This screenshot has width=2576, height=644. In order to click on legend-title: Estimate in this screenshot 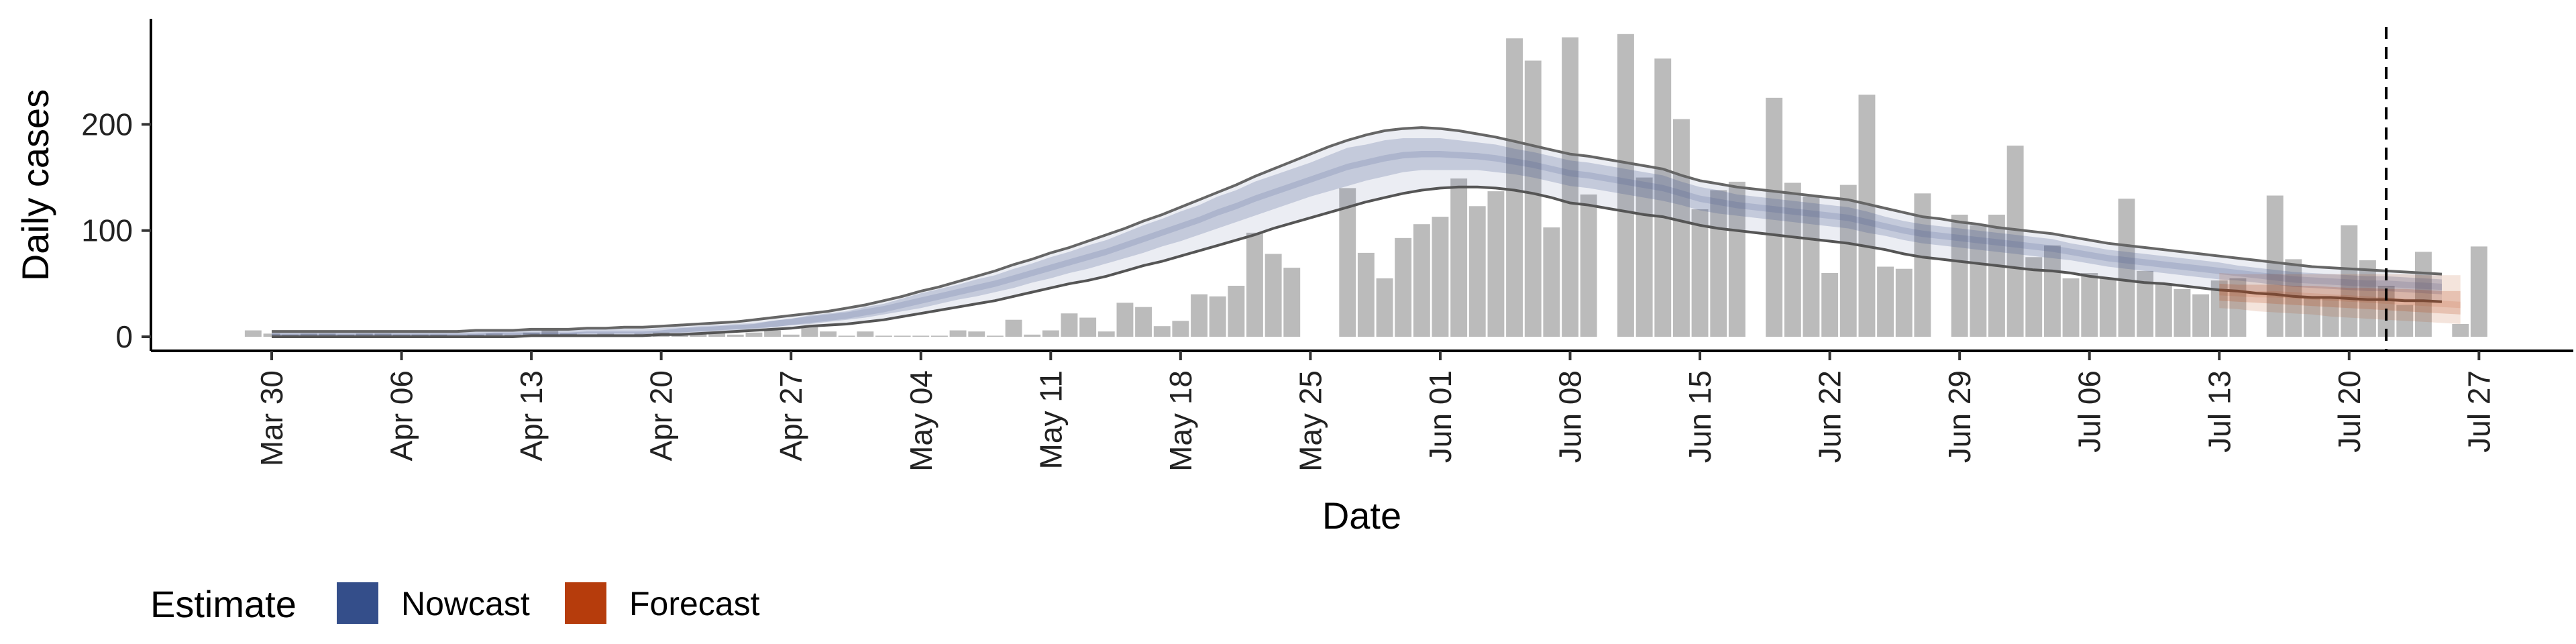, I will do `click(223, 604)`.